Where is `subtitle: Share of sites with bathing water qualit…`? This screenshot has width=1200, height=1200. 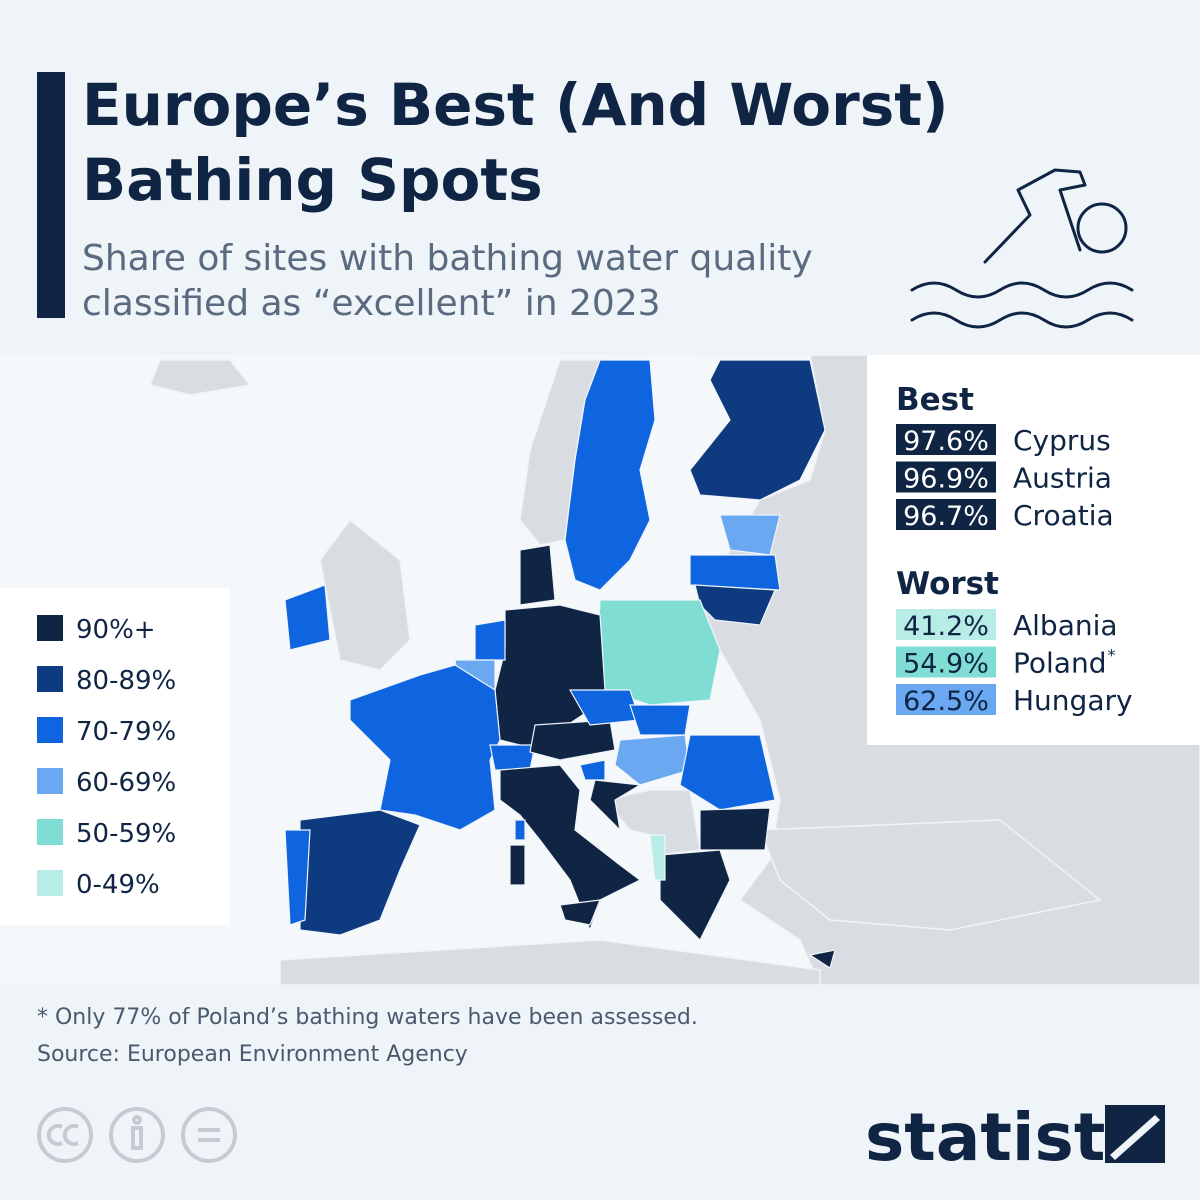 subtitle: Share of sites with bathing water qualit… is located at coordinates (447, 258).